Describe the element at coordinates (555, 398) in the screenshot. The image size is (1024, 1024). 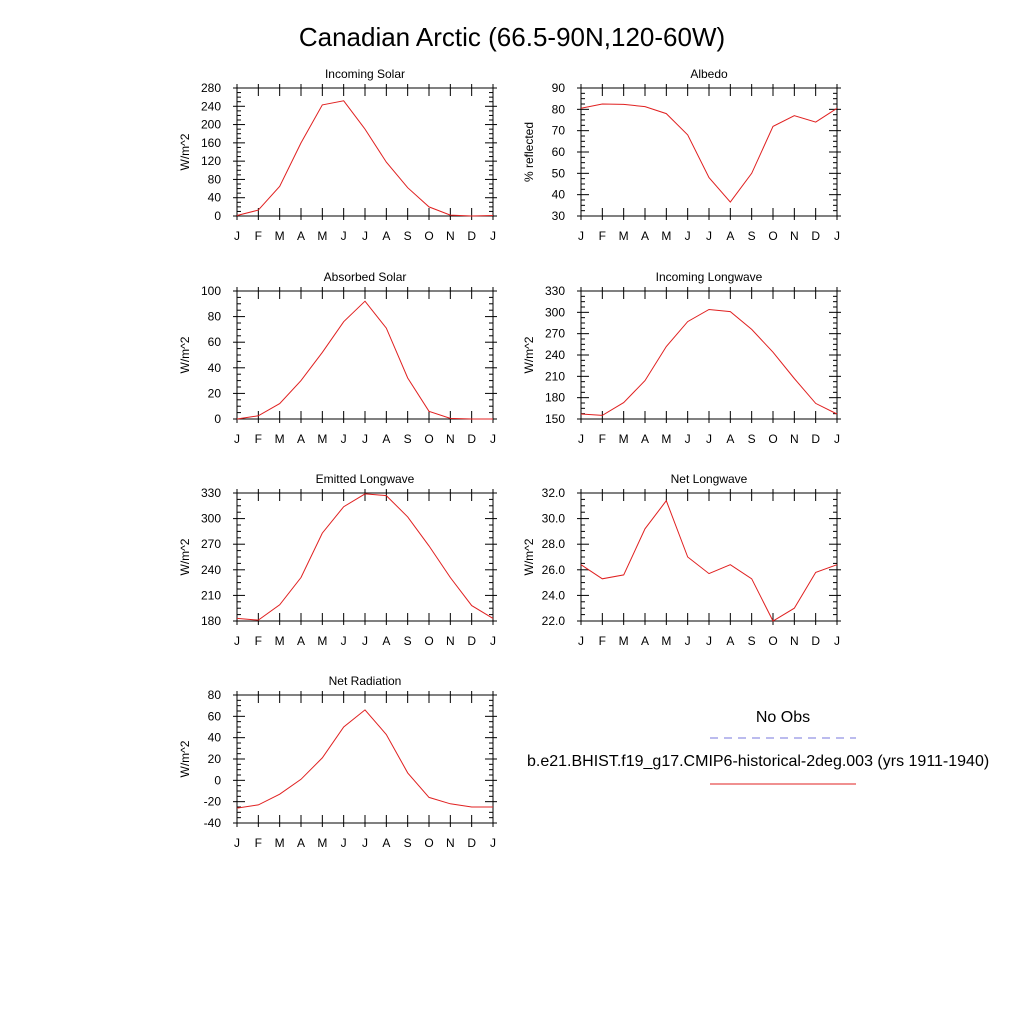
I see `y-tick-label: 180` at that location.